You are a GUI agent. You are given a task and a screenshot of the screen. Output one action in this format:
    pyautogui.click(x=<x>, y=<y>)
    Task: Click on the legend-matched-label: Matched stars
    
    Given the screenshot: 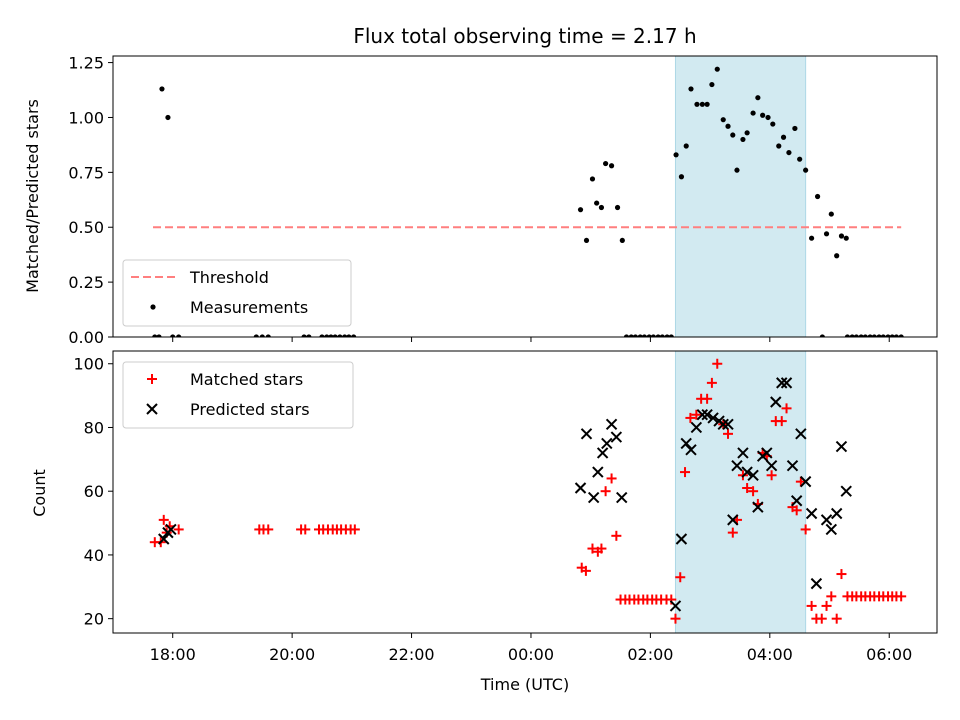 What is the action you would take?
    pyautogui.click(x=246, y=379)
    